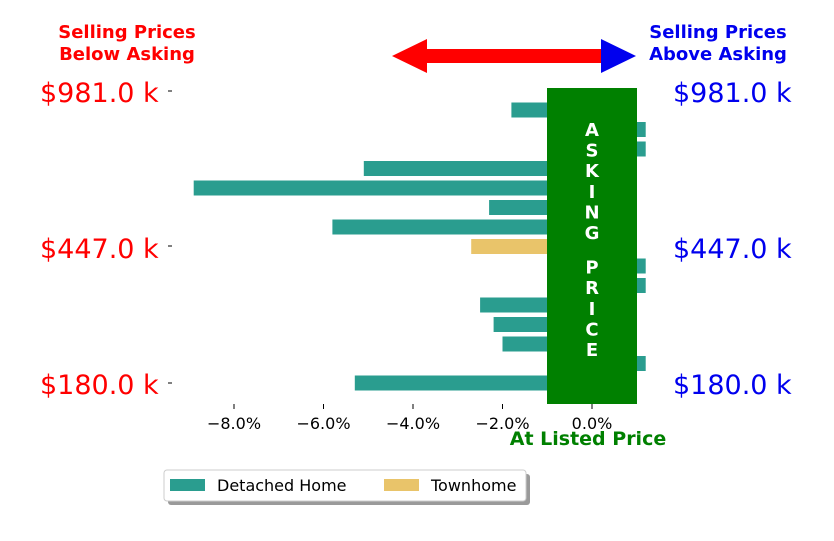 The width and height of the screenshot is (834, 541). Describe the element at coordinates (401, 485) in the screenshot. I see `legend-swatch-townhome` at that location.